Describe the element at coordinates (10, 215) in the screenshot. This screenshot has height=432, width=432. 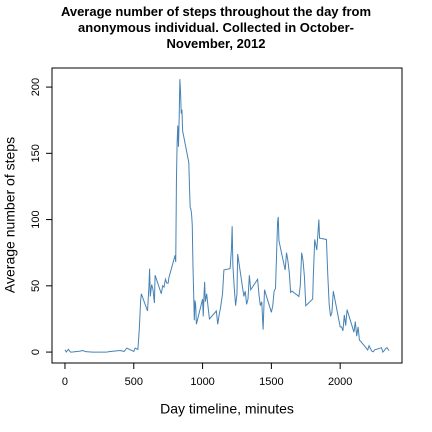
I see `y-axis-label: Average number of steps` at that location.